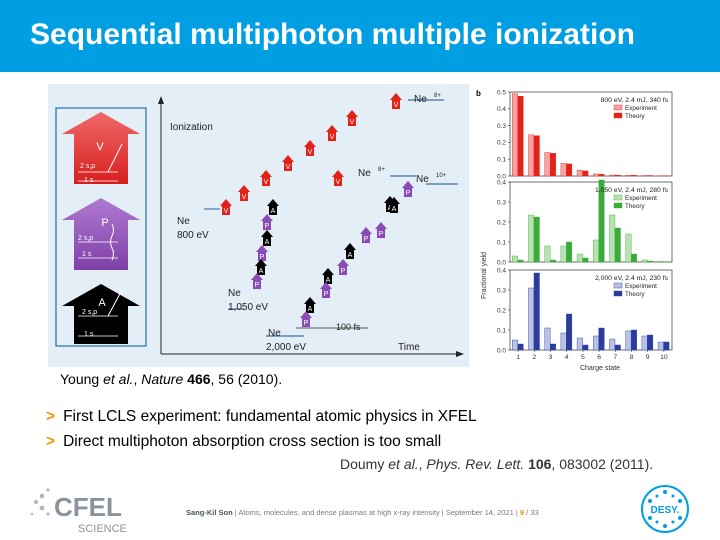 This screenshot has height=540, width=720. I want to click on y-tick-label: 0.5, so click(501, 92).